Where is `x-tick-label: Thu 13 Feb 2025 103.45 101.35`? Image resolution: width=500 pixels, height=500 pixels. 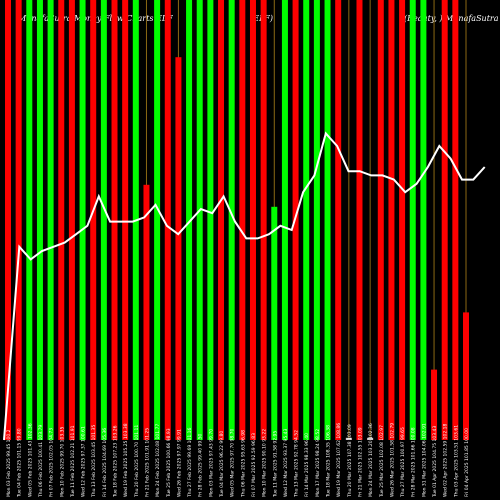 x-tick-label: Thu 13 Feb 2025 103.45 101.35 is located at coordinates (94, 461).